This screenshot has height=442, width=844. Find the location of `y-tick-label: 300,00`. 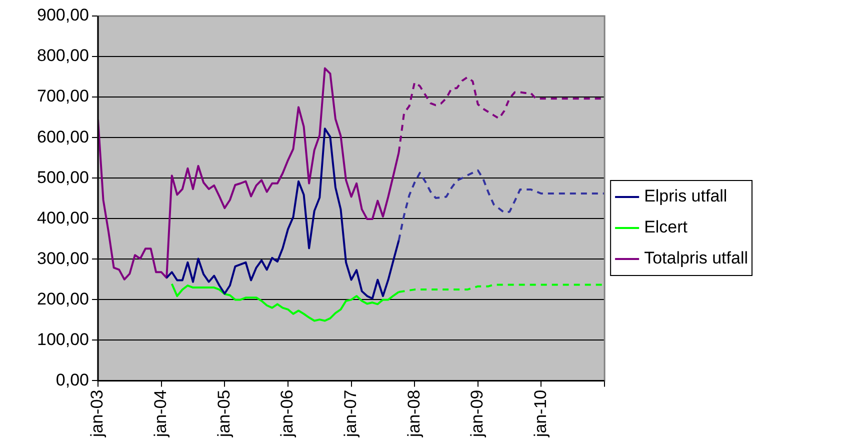

y-tick-label: 300,00 is located at coordinates (62, 258).